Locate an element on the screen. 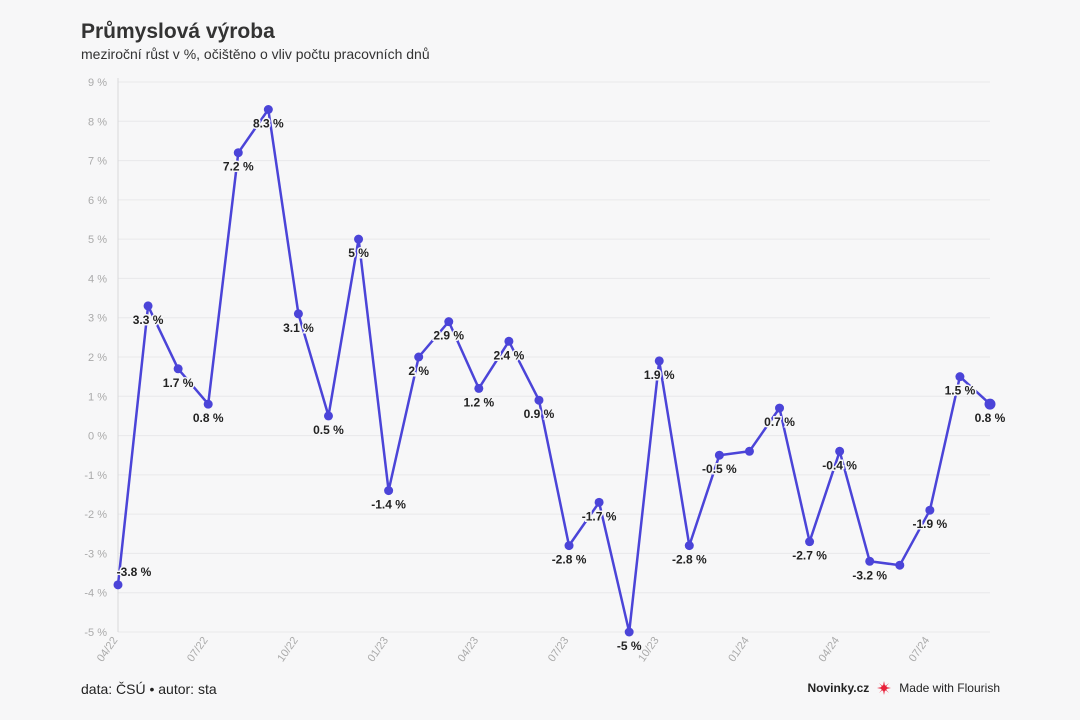 The height and width of the screenshot is (720, 1080). data-label: 2 % is located at coordinates (418, 371).